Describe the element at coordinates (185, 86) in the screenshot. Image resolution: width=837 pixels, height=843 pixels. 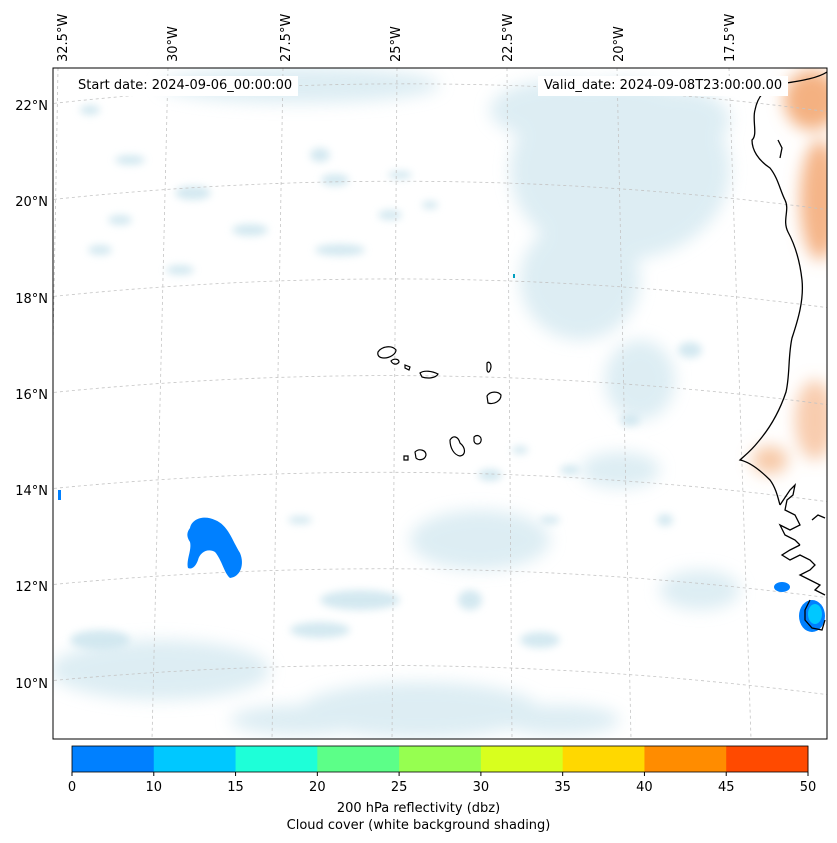
I see `start-date-label: Start date: 2024-09-06_00:00:00` at that location.